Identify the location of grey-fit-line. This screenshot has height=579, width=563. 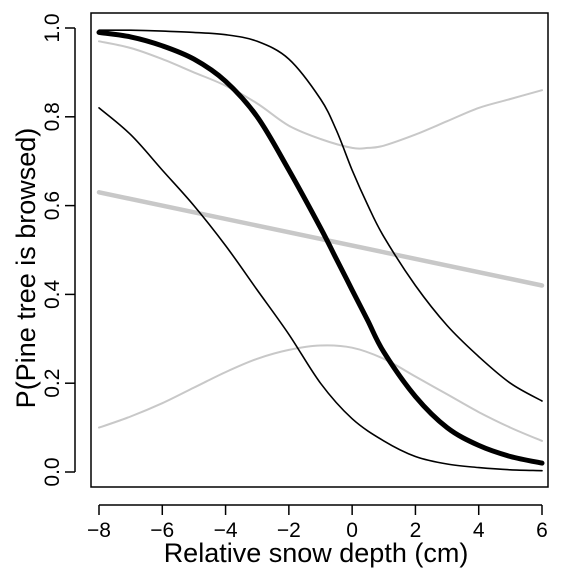
(320, 239).